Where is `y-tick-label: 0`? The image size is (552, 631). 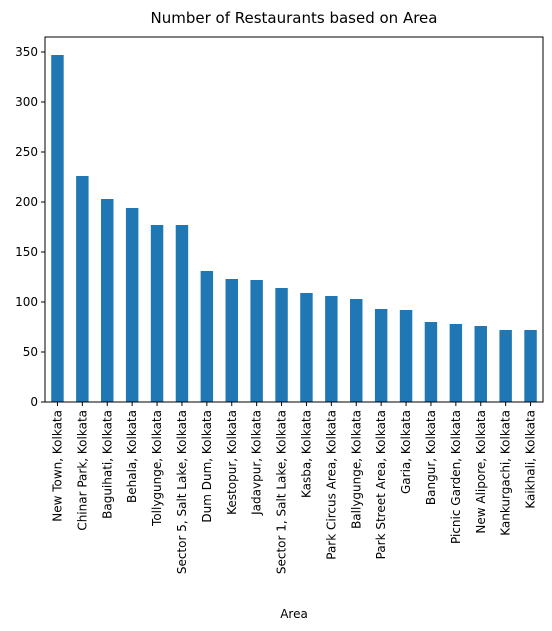 y-tick-label: 0 is located at coordinates (34, 402).